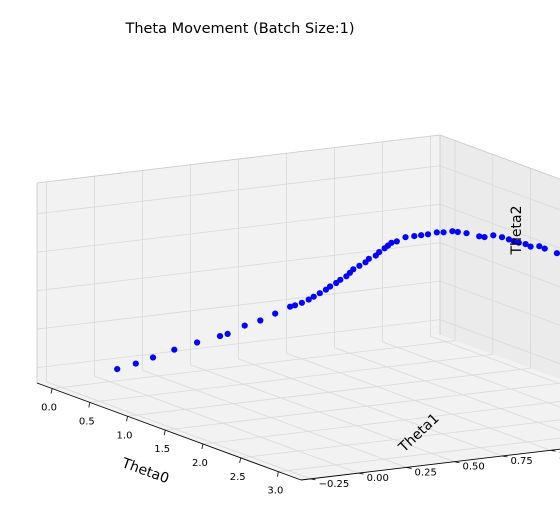 The width and height of the screenshot is (560, 515). What do you see at coordinates (275, 491) in the screenshot?
I see `x-tick-label: 3.0` at bounding box center [275, 491].